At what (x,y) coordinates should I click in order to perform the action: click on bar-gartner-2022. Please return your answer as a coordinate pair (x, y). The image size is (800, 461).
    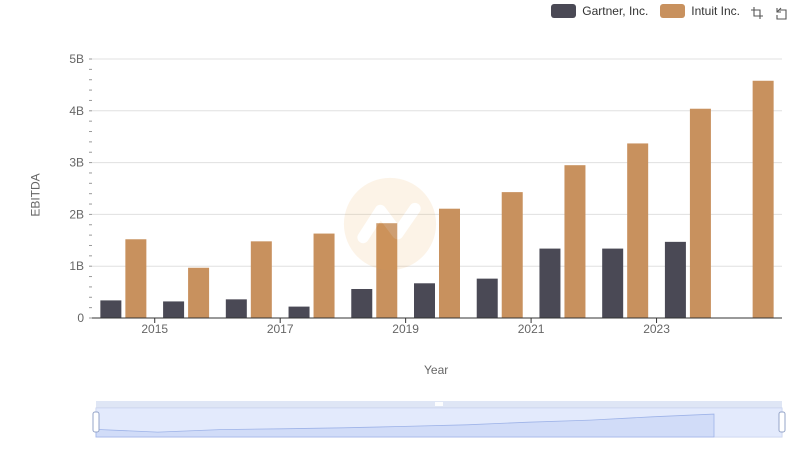
    Looking at the image, I should click on (613, 283).